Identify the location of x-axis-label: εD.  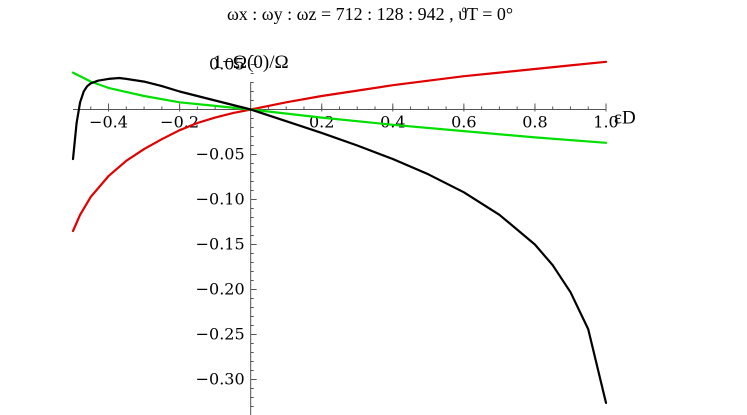
(625, 118).